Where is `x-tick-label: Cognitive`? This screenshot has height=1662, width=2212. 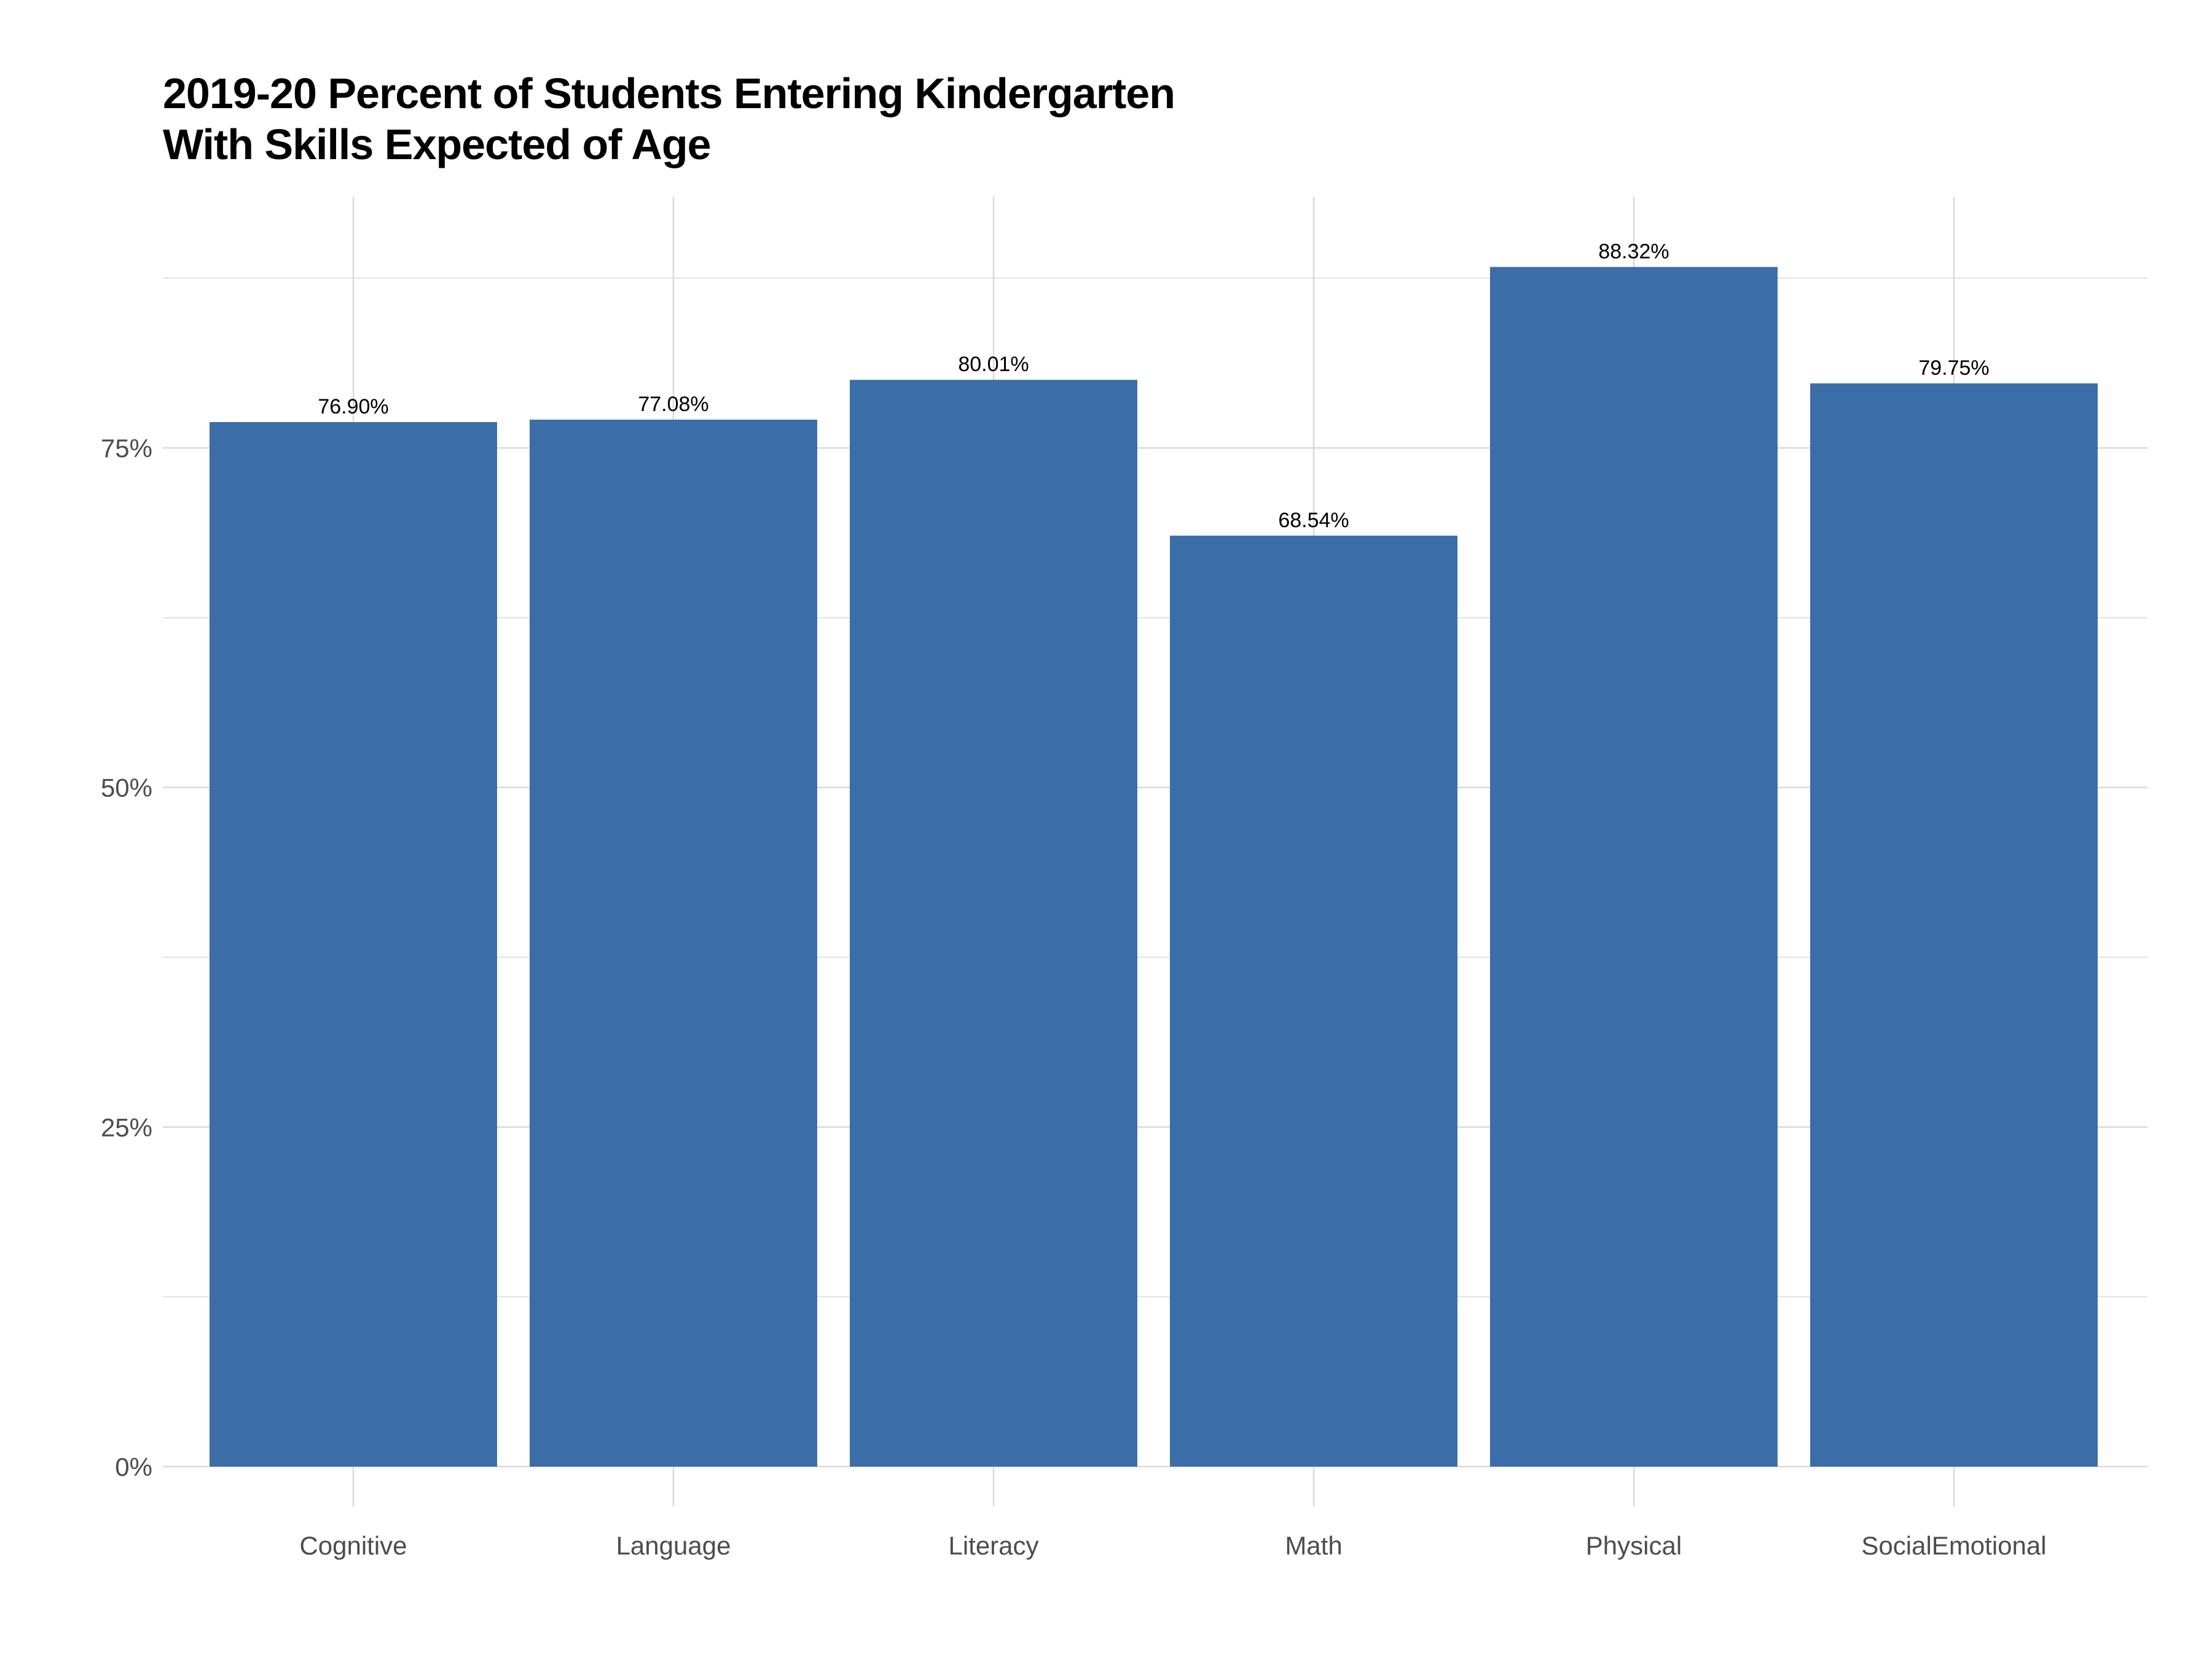 x-tick-label: Cognitive is located at coordinates (353, 1545).